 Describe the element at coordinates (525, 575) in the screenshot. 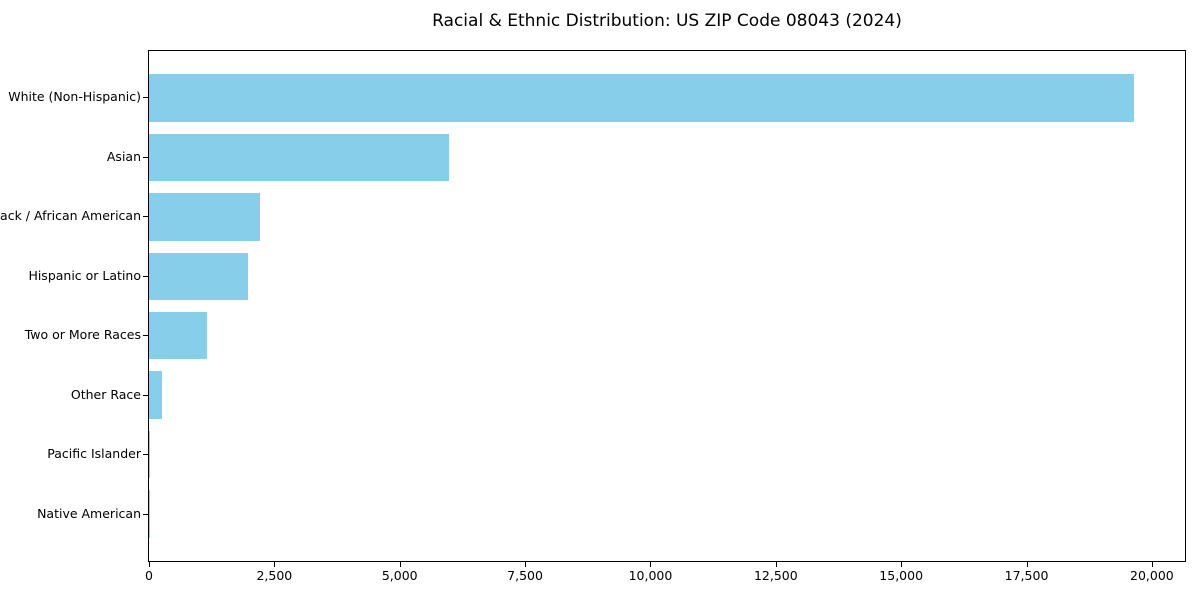

I see `x-tick-label: 7,500` at that location.